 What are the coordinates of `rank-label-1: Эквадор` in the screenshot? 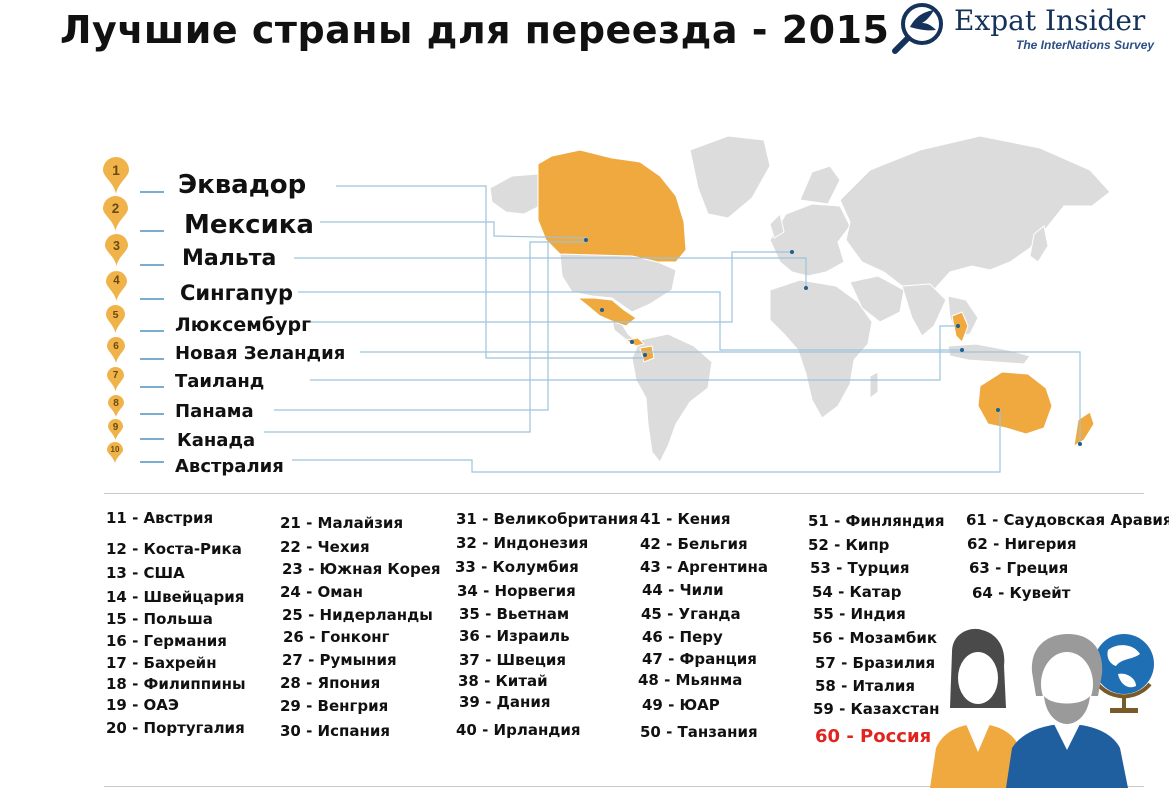 It's located at (242, 185).